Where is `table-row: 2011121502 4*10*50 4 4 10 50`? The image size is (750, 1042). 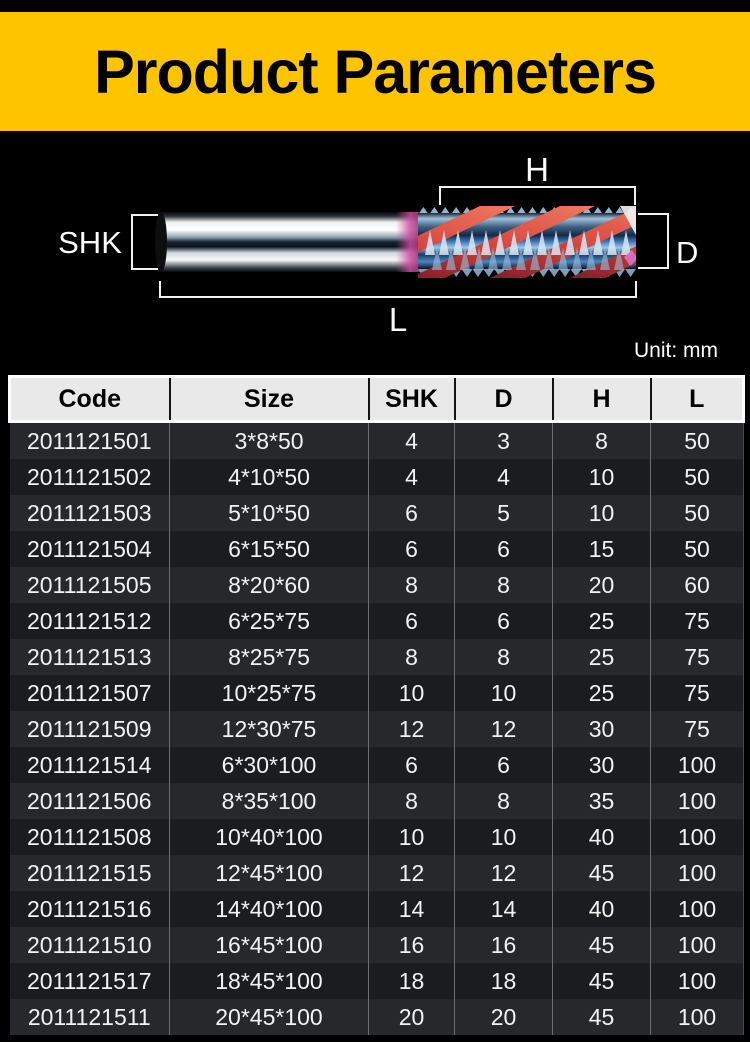 table-row: 2011121502 4*10*50 4 4 10 50 is located at coordinates (376, 477).